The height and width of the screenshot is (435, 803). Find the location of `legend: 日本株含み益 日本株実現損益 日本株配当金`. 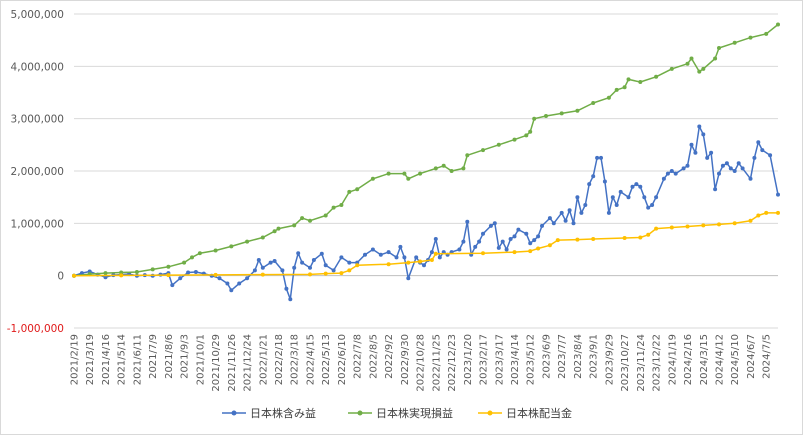

legend: 日本株含み益 日本株実現損益 日本株配当金 is located at coordinates (397, 413).